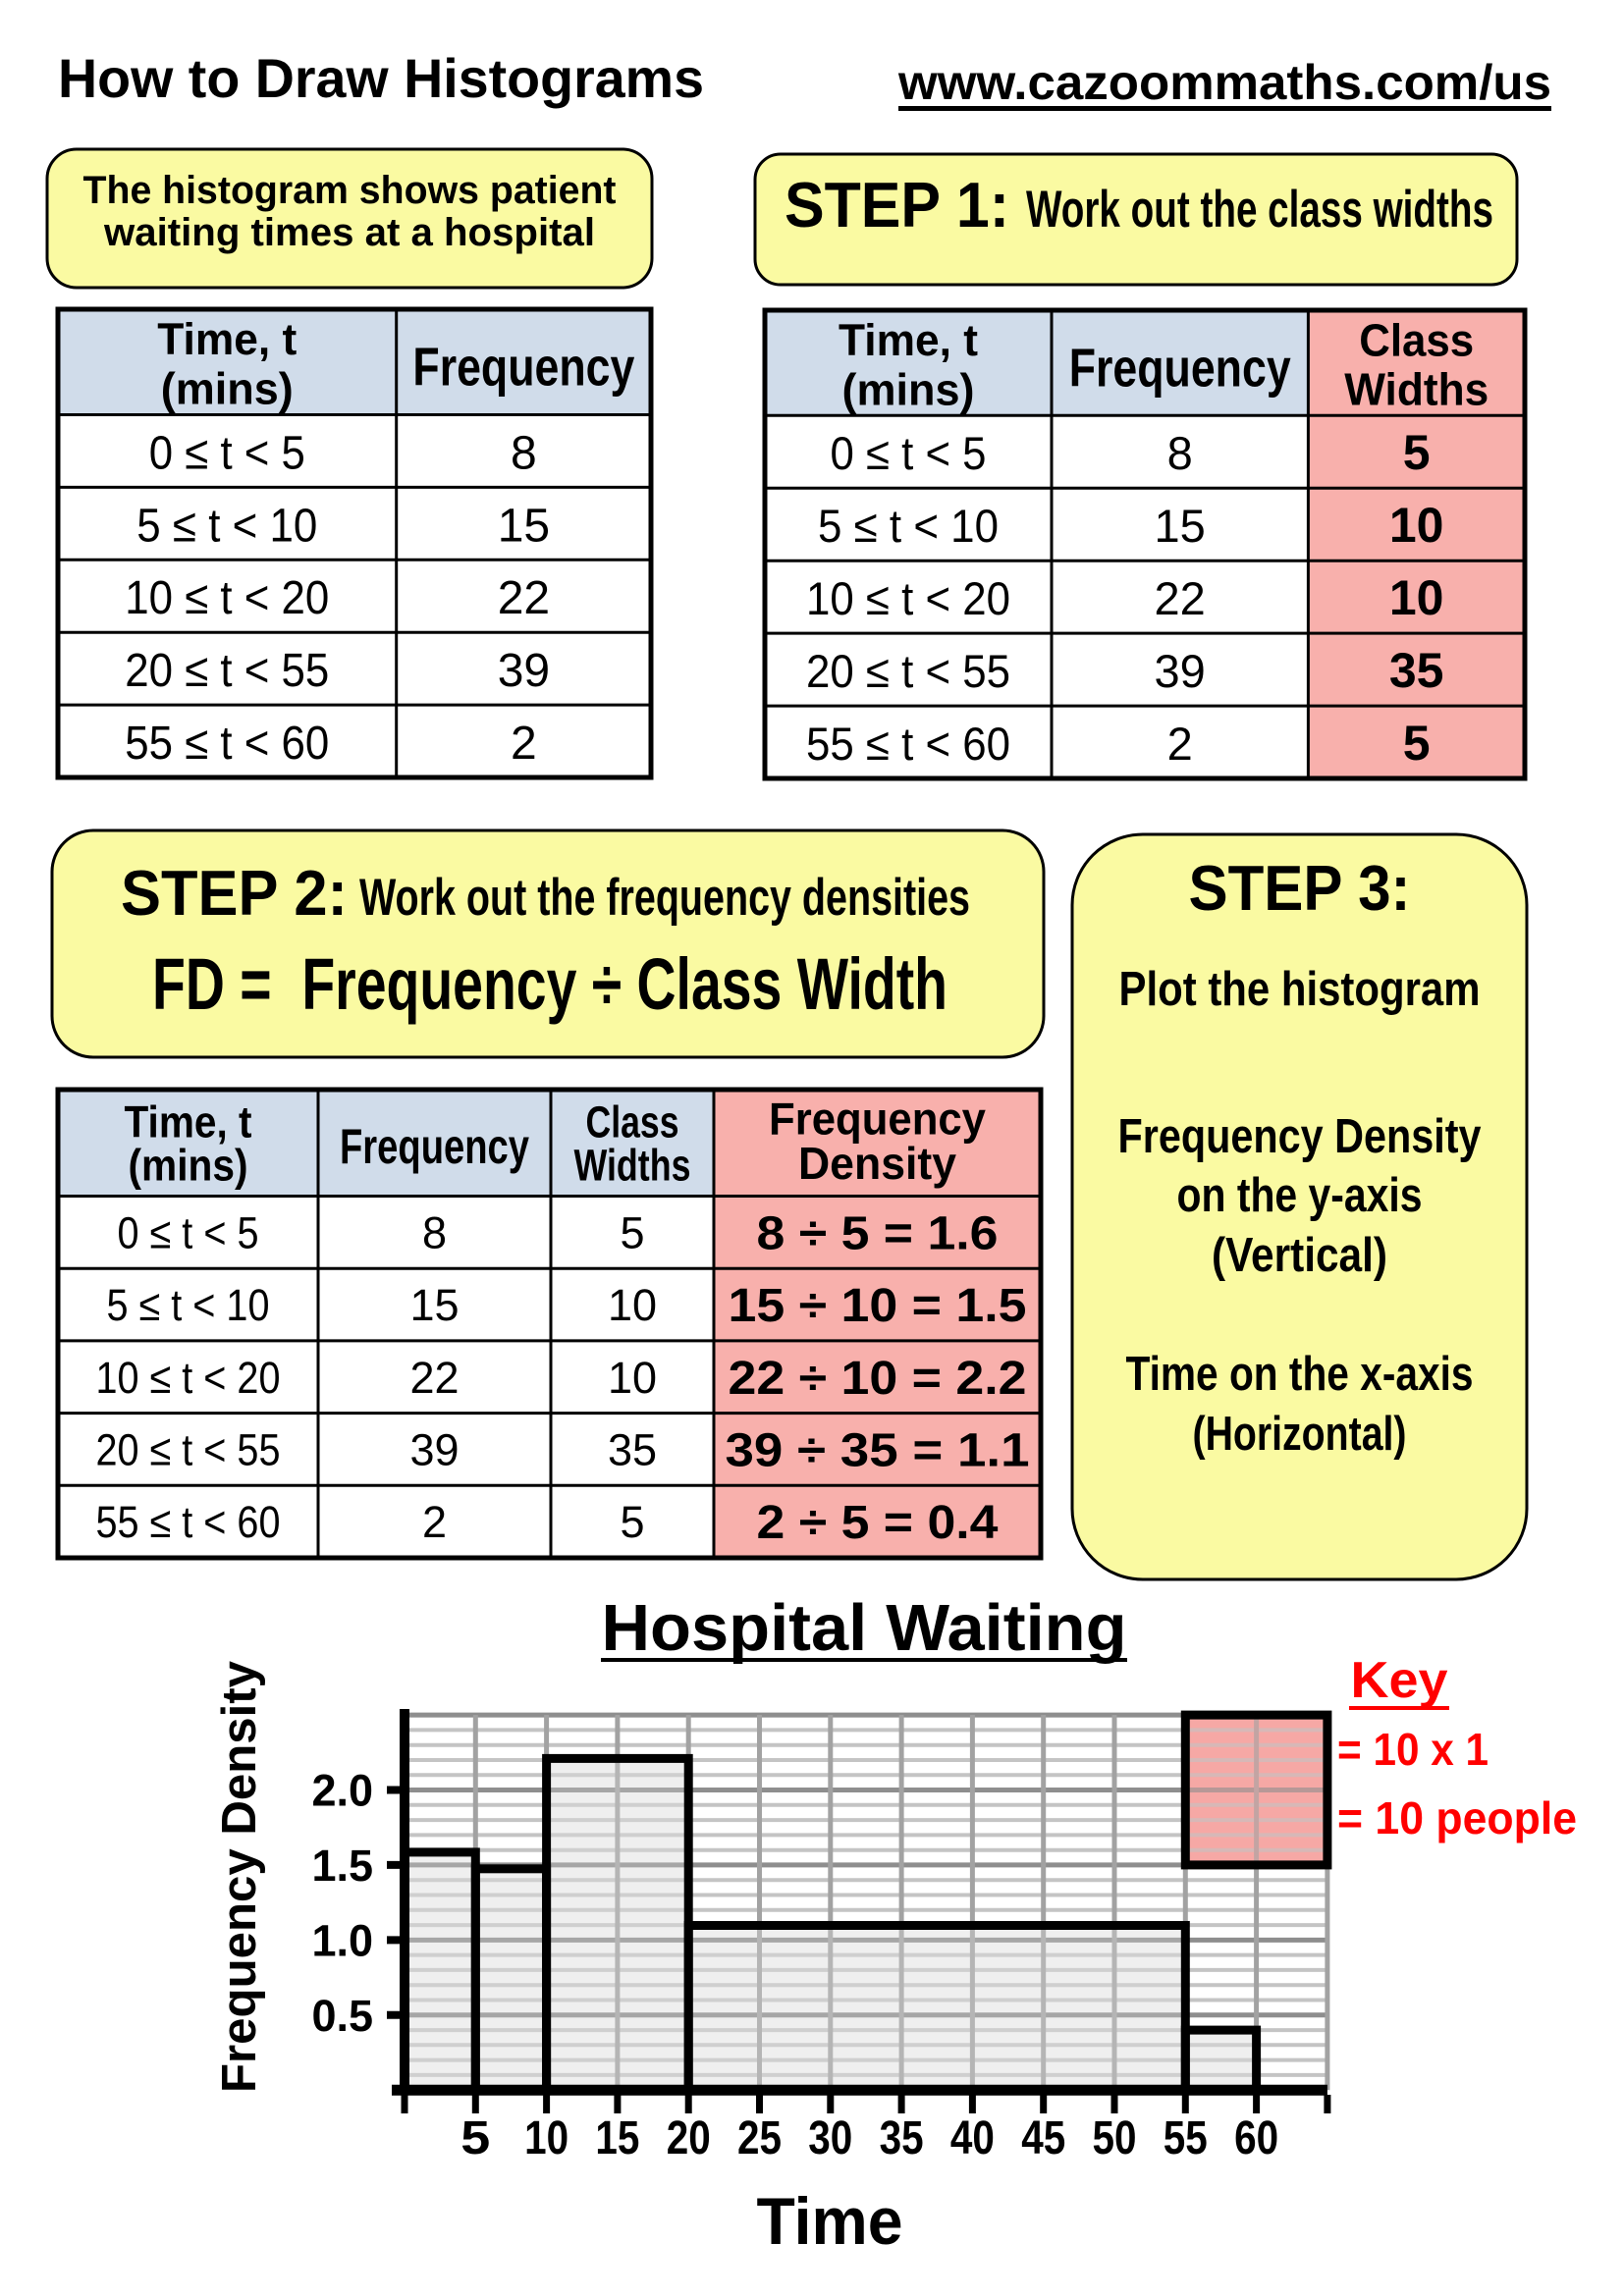 This screenshot has width=1624, height=2296. Describe the element at coordinates (1399, 1680) in the screenshot. I see `svg-text: Key` at that location.